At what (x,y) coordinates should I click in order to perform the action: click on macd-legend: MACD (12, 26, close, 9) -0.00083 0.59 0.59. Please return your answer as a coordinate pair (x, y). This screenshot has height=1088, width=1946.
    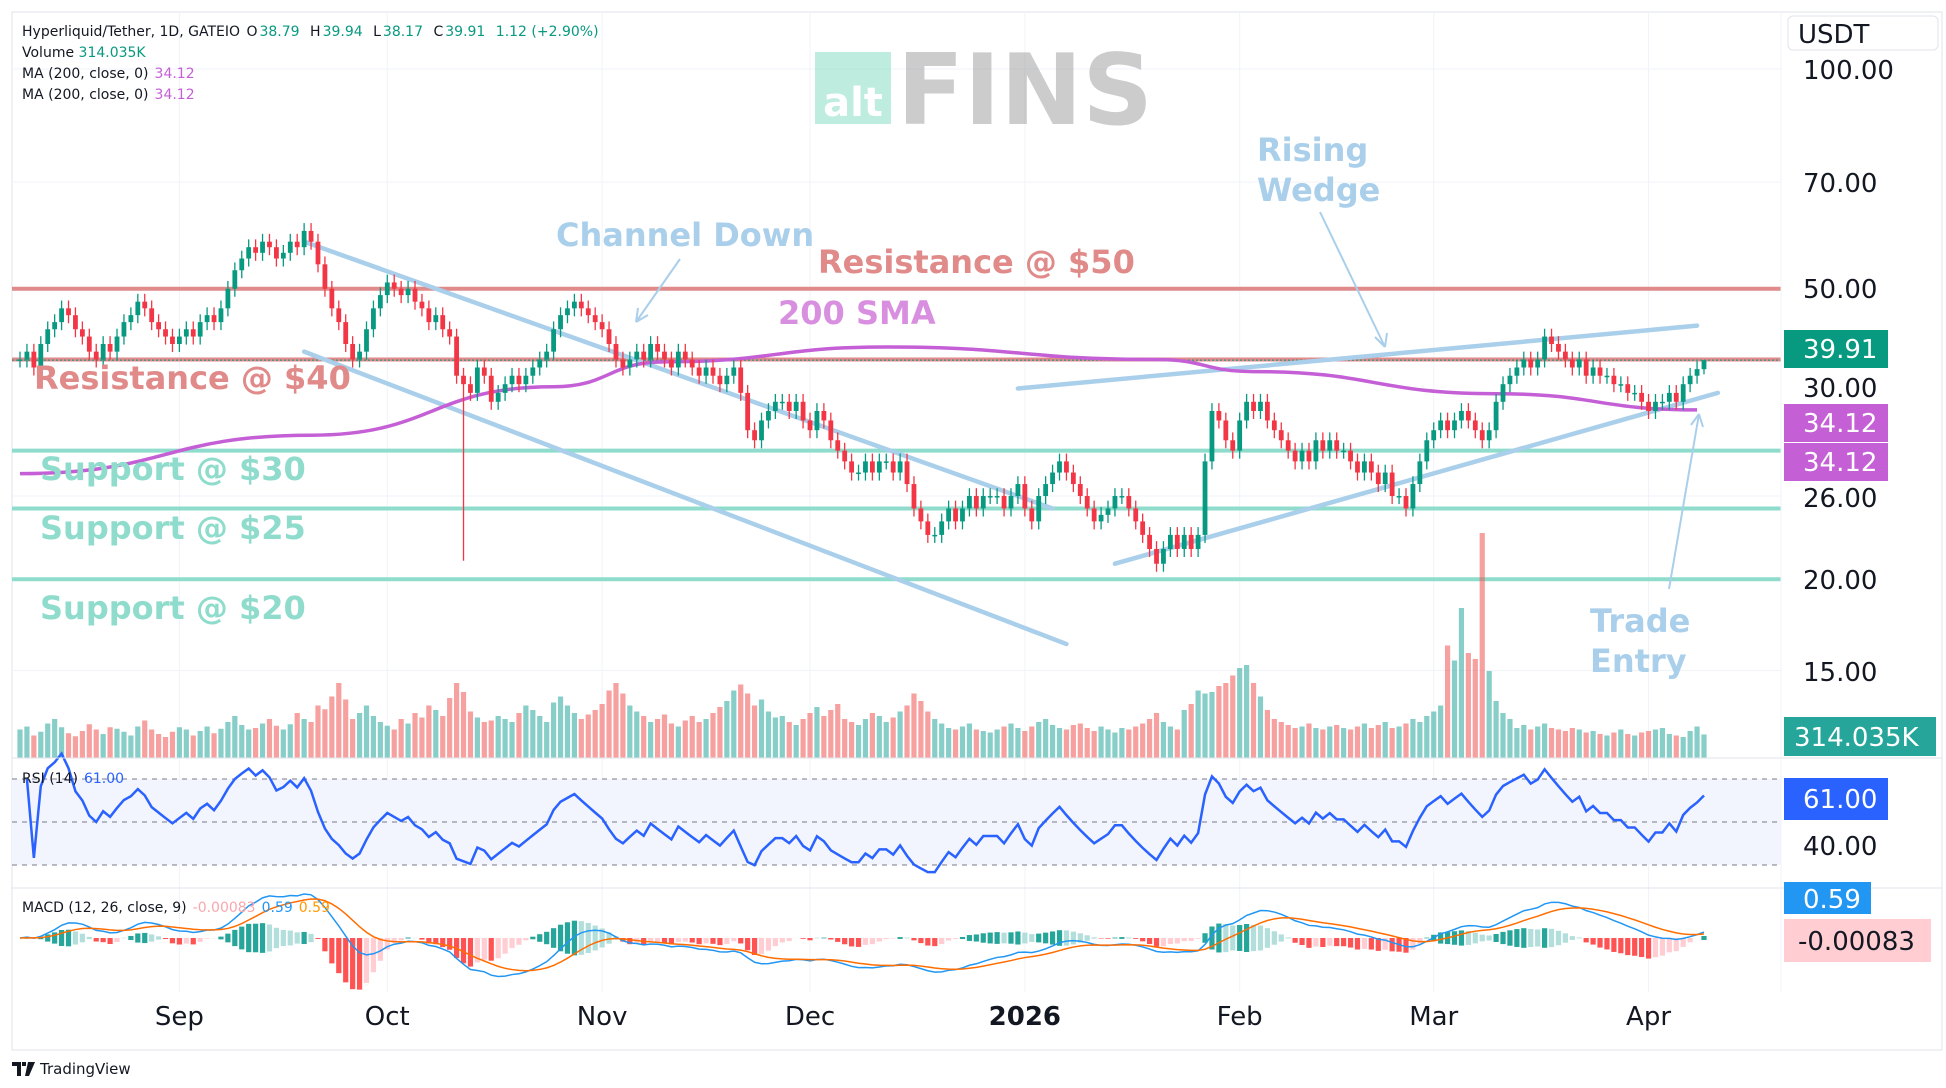
    Looking at the image, I should click on (176, 908).